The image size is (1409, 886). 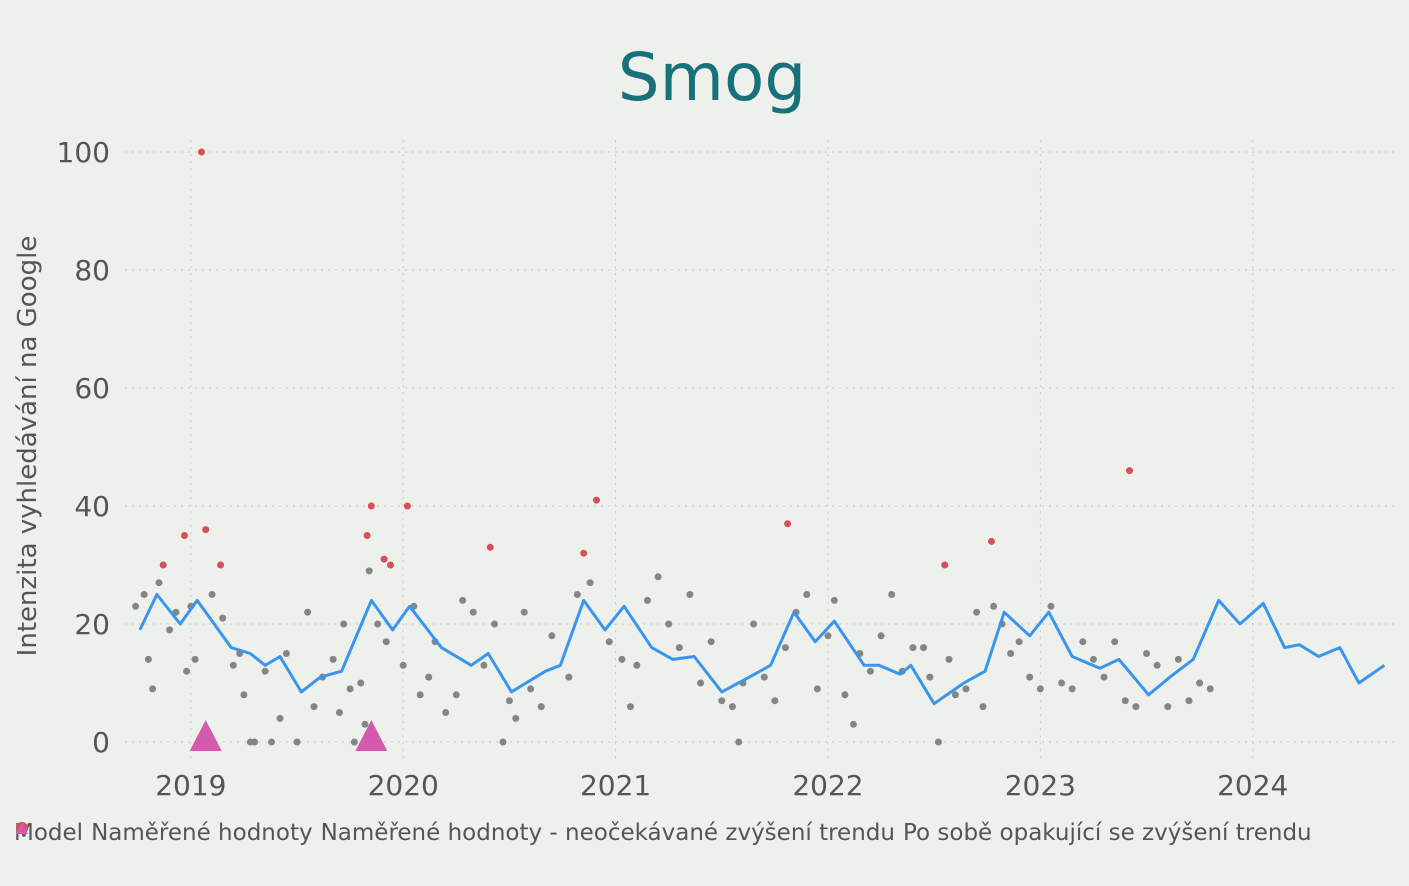 I want to click on y-tick-label: 40, so click(x=92, y=506).